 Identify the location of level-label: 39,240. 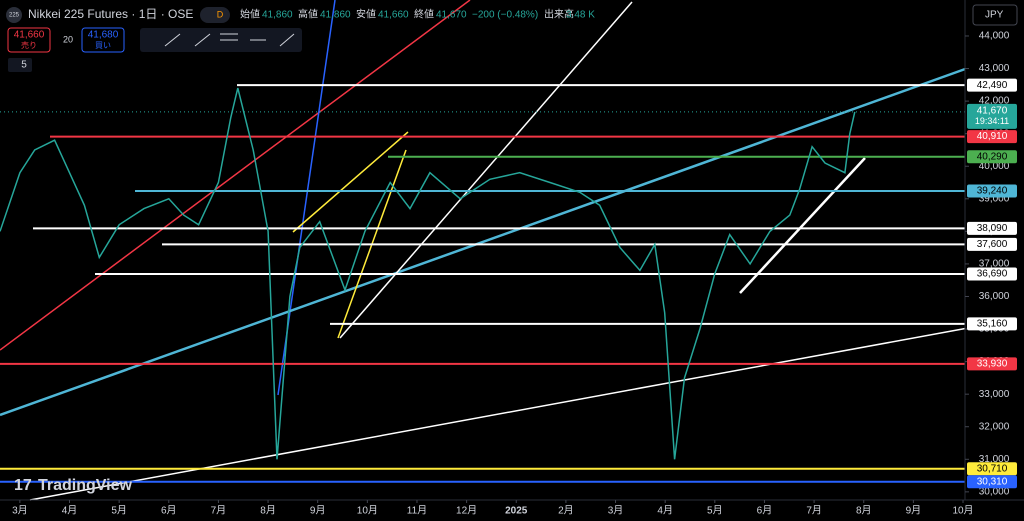
(992, 191).